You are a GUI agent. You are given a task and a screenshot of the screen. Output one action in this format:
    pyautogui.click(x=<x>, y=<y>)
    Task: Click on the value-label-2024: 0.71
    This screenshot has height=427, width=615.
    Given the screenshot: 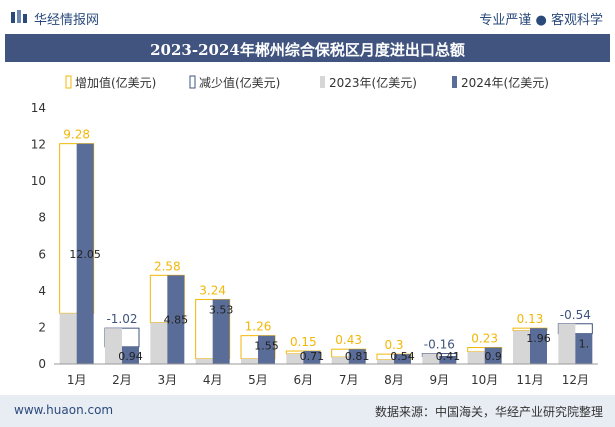 What is the action you would take?
    pyautogui.click(x=312, y=356)
    